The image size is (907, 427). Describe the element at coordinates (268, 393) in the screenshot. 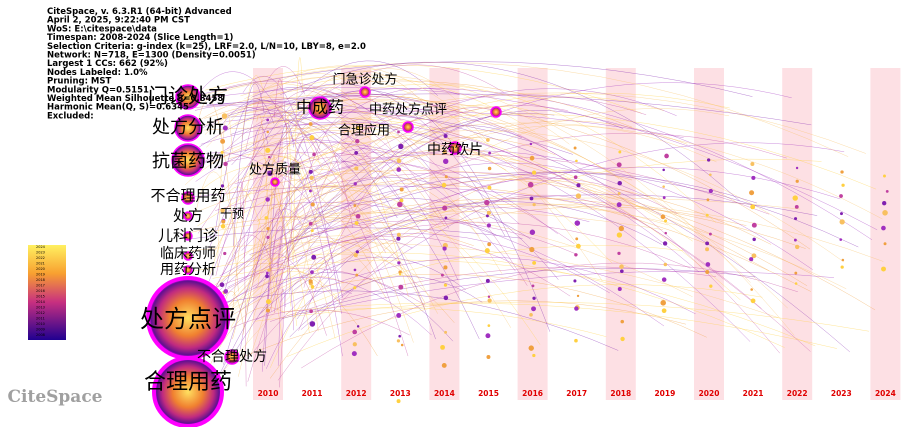

I see `year-label: 2010` at that location.